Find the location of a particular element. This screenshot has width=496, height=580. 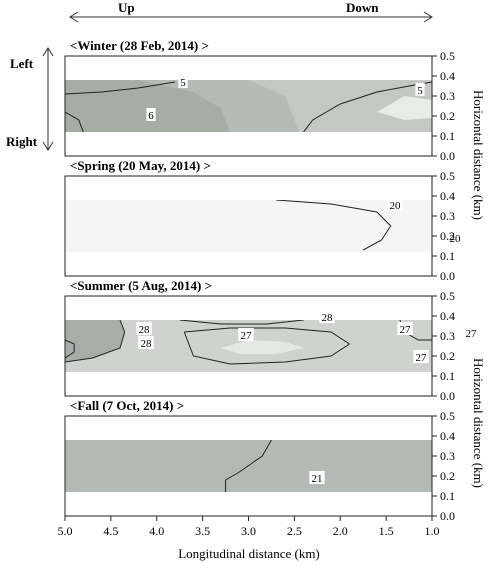

x-tick-label: 1.5 is located at coordinates (386, 531).